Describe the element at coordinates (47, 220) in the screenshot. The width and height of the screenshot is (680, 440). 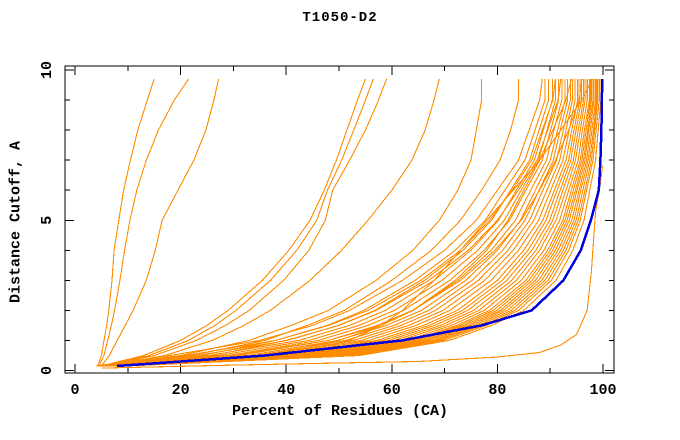
I see `y-tick-label: 5` at that location.